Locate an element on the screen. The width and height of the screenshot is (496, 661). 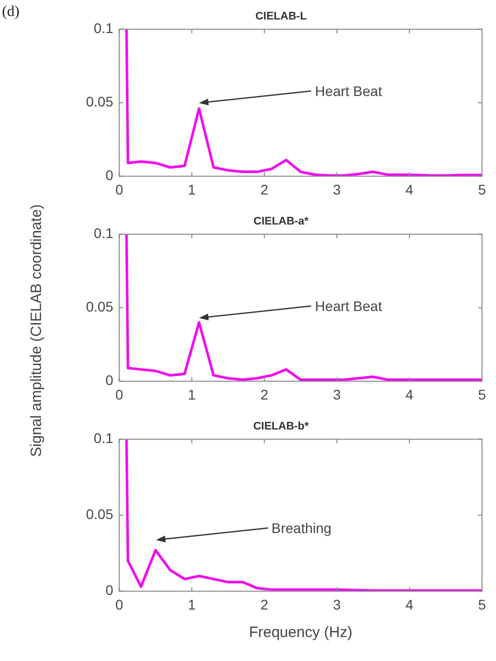
text: (d) is located at coordinates (11, 12).